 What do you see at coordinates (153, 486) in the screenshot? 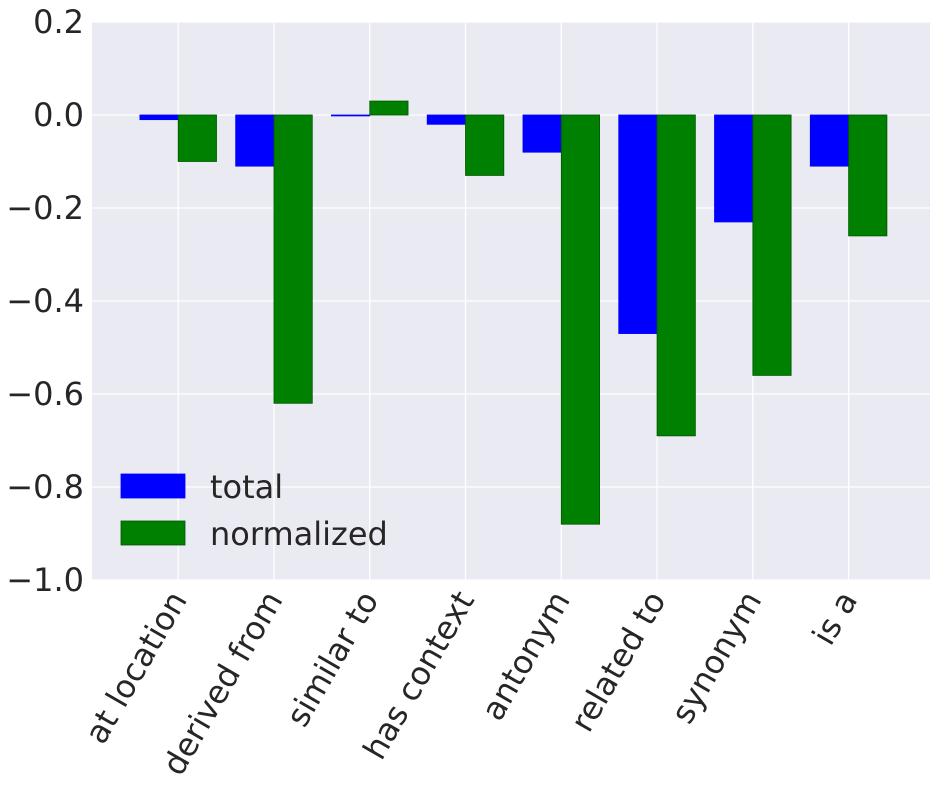
I see `legend-swatch-total` at bounding box center [153, 486].